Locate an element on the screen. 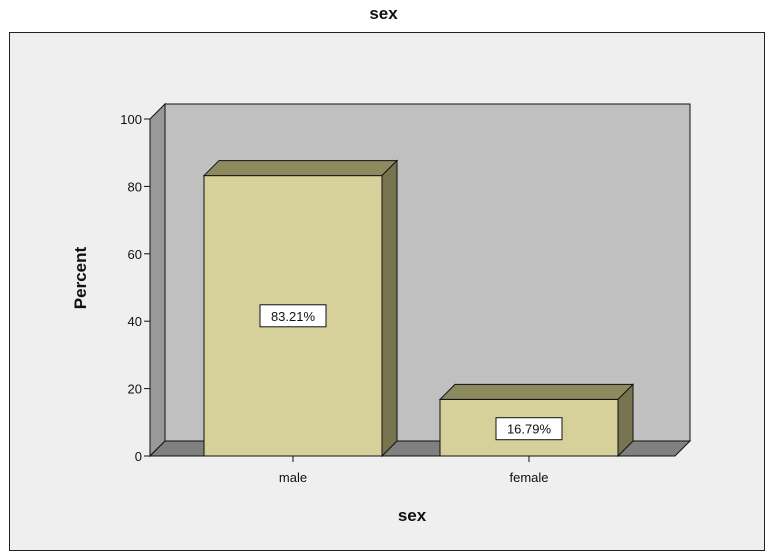 This screenshot has height=553, width=767. bar-female: 16.79% is located at coordinates (536, 420).